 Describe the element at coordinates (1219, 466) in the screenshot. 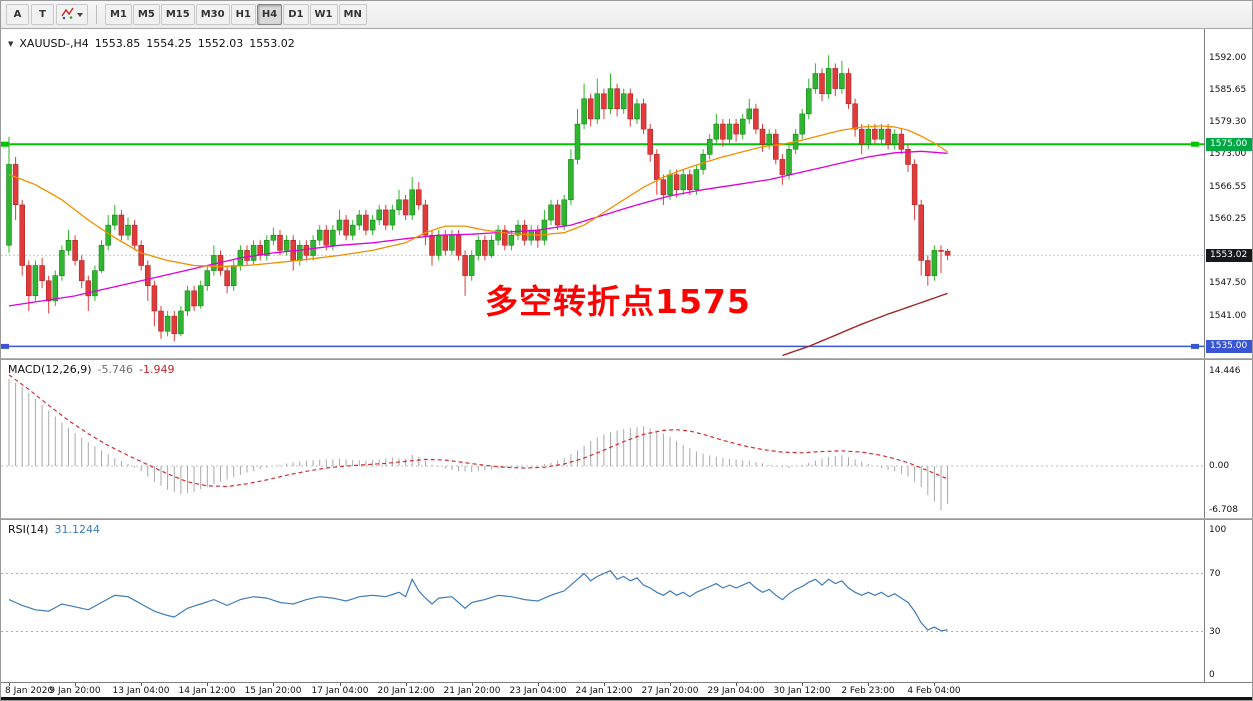

I see `macd-tick-0.00: 0.00` at that location.